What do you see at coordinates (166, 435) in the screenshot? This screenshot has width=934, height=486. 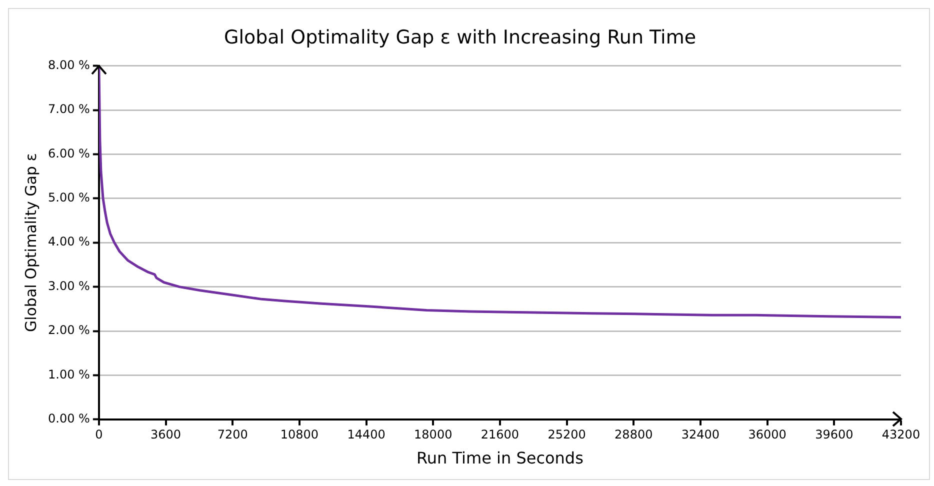 I see `x-tick-label: 3600` at bounding box center [166, 435].